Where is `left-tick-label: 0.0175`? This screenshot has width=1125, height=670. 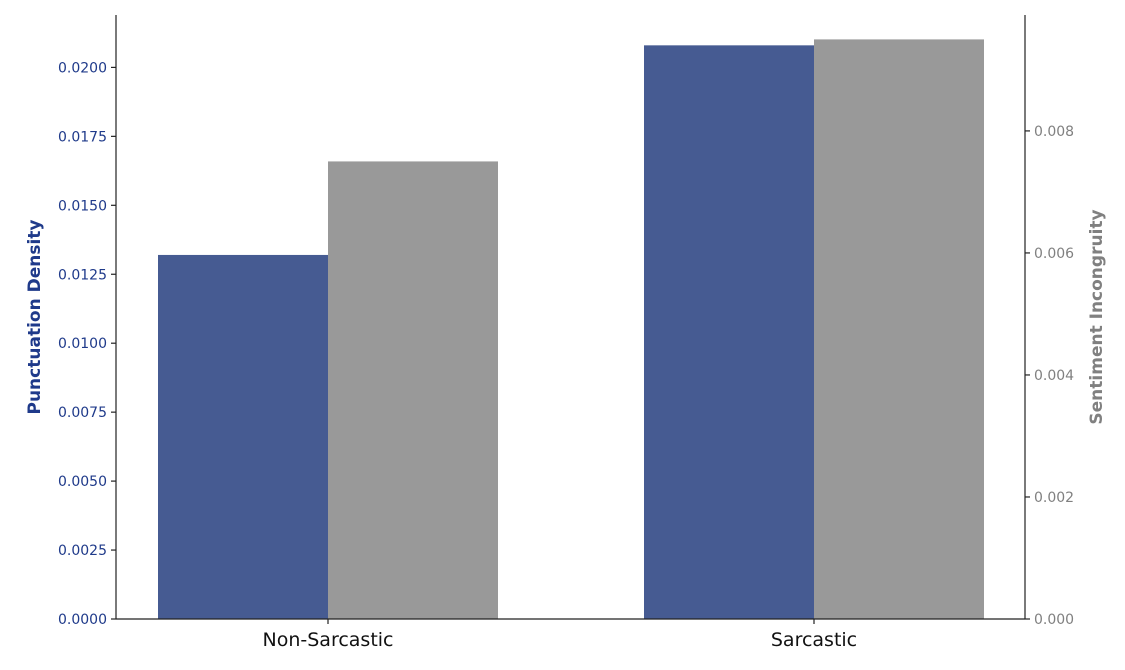
left-tick-label: 0.0175 is located at coordinates (82, 137).